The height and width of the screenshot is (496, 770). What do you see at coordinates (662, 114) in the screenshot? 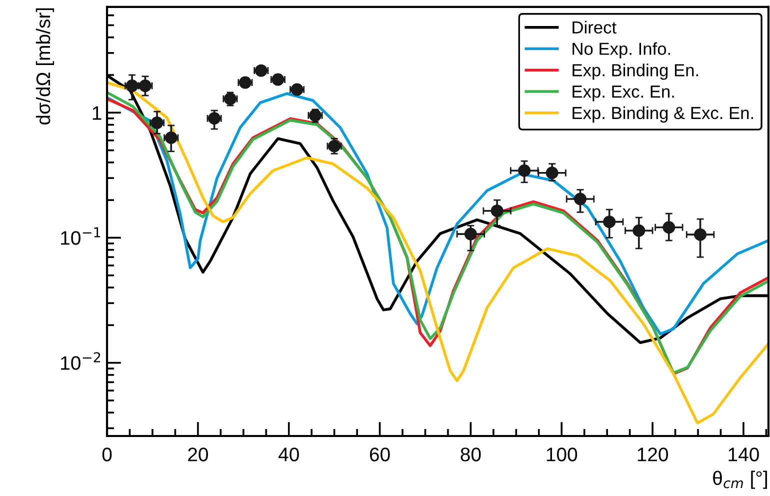
I see `legend-label: Exp. Binding & Exc. En.` at bounding box center [662, 114].